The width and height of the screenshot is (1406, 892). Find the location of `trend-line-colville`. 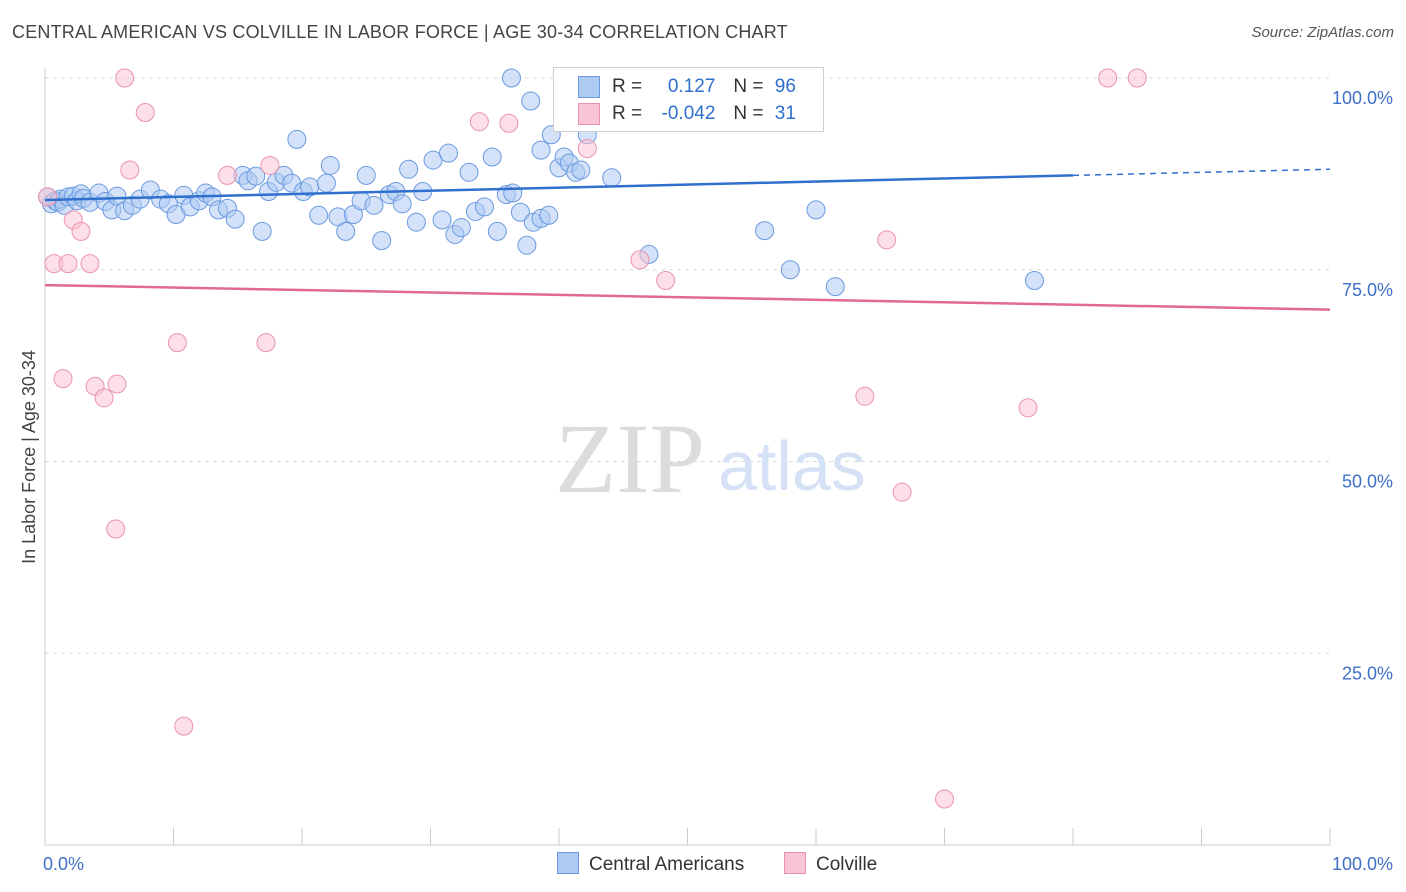

trend-line-colville is located at coordinates (687, 297).